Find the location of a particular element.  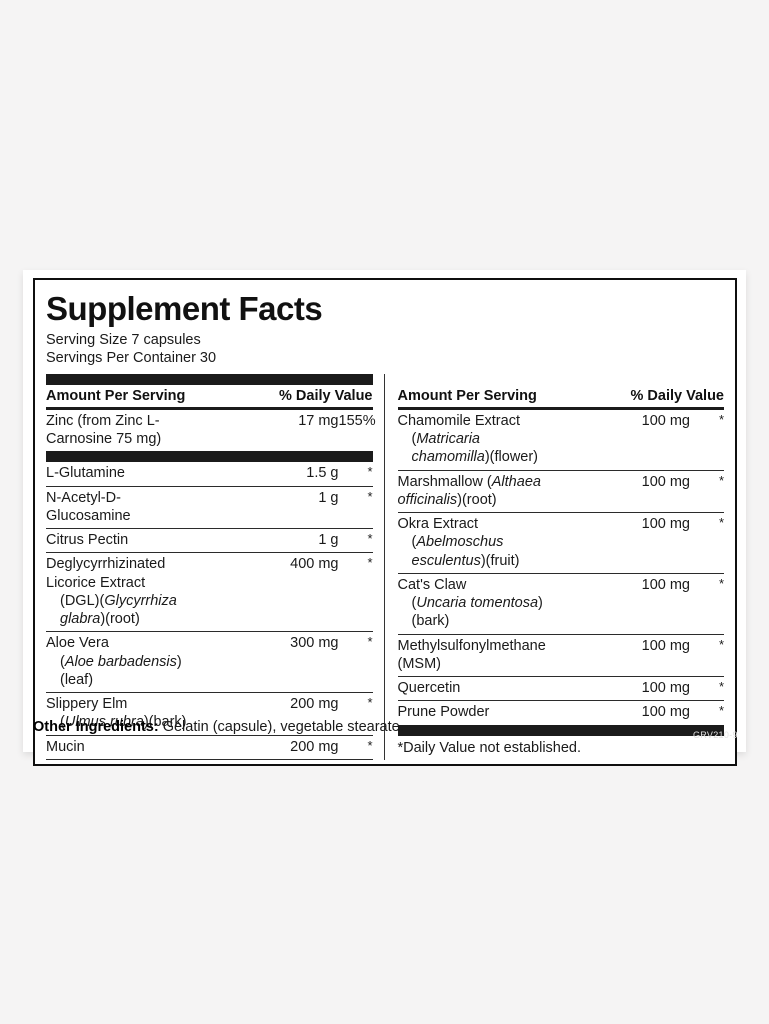

nutrient-row: Slippery Elm (Ulmus rubra)(bark) 200 mg * is located at coordinates (209, 714).